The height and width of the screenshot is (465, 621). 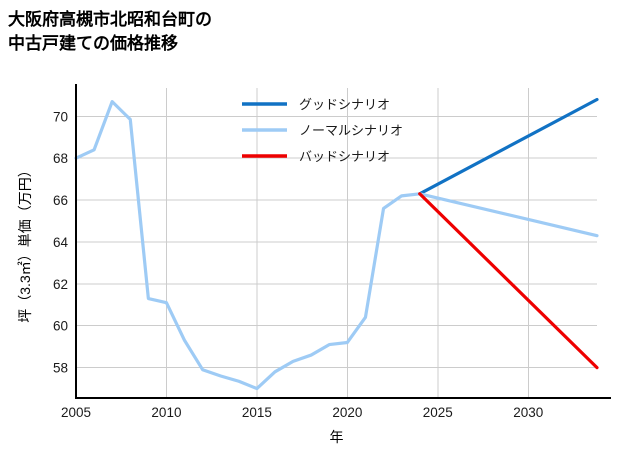 What do you see at coordinates (347, 412) in the screenshot?
I see `x-tick-label: 2020` at bounding box center [347, 412].